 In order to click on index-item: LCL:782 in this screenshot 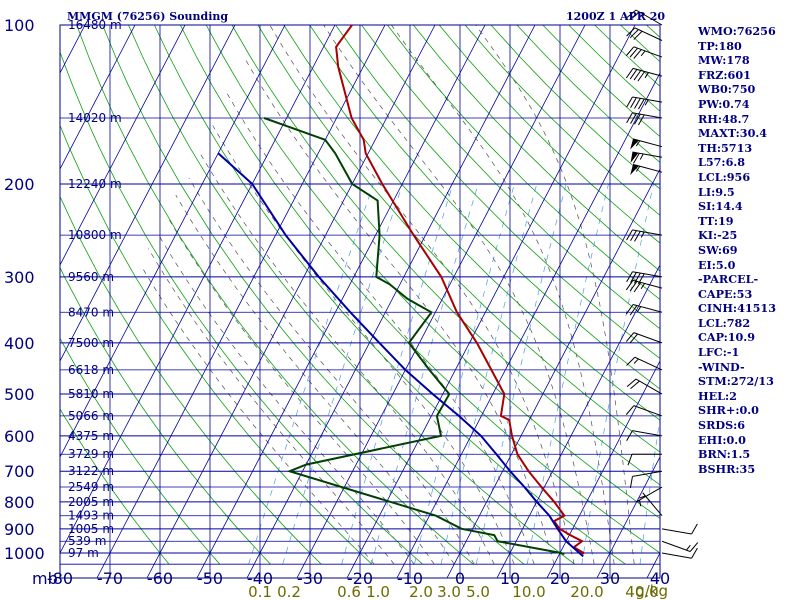, I will do `click(724, 322)`.